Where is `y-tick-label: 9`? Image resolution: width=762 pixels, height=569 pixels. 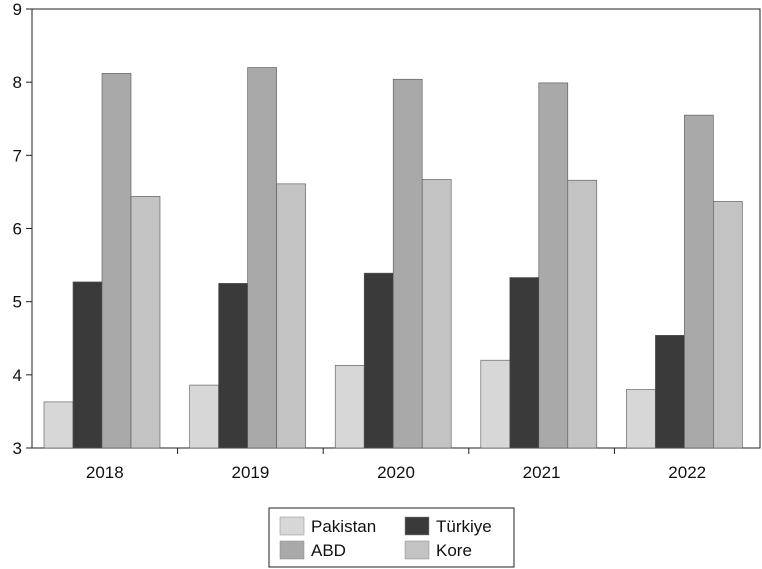 y-tick-label: 9 is located at coordinates (17, 9).